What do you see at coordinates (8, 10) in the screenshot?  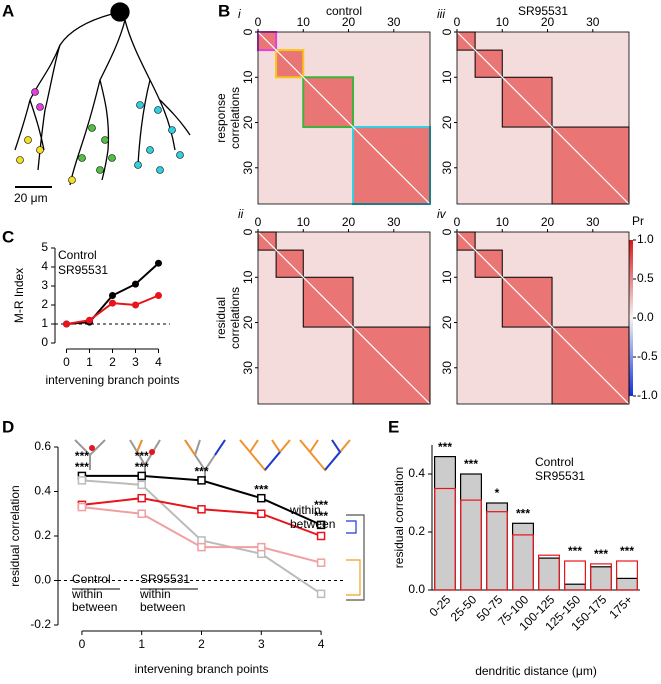 I see `panel-label: A` at bounding box center [8, 10].